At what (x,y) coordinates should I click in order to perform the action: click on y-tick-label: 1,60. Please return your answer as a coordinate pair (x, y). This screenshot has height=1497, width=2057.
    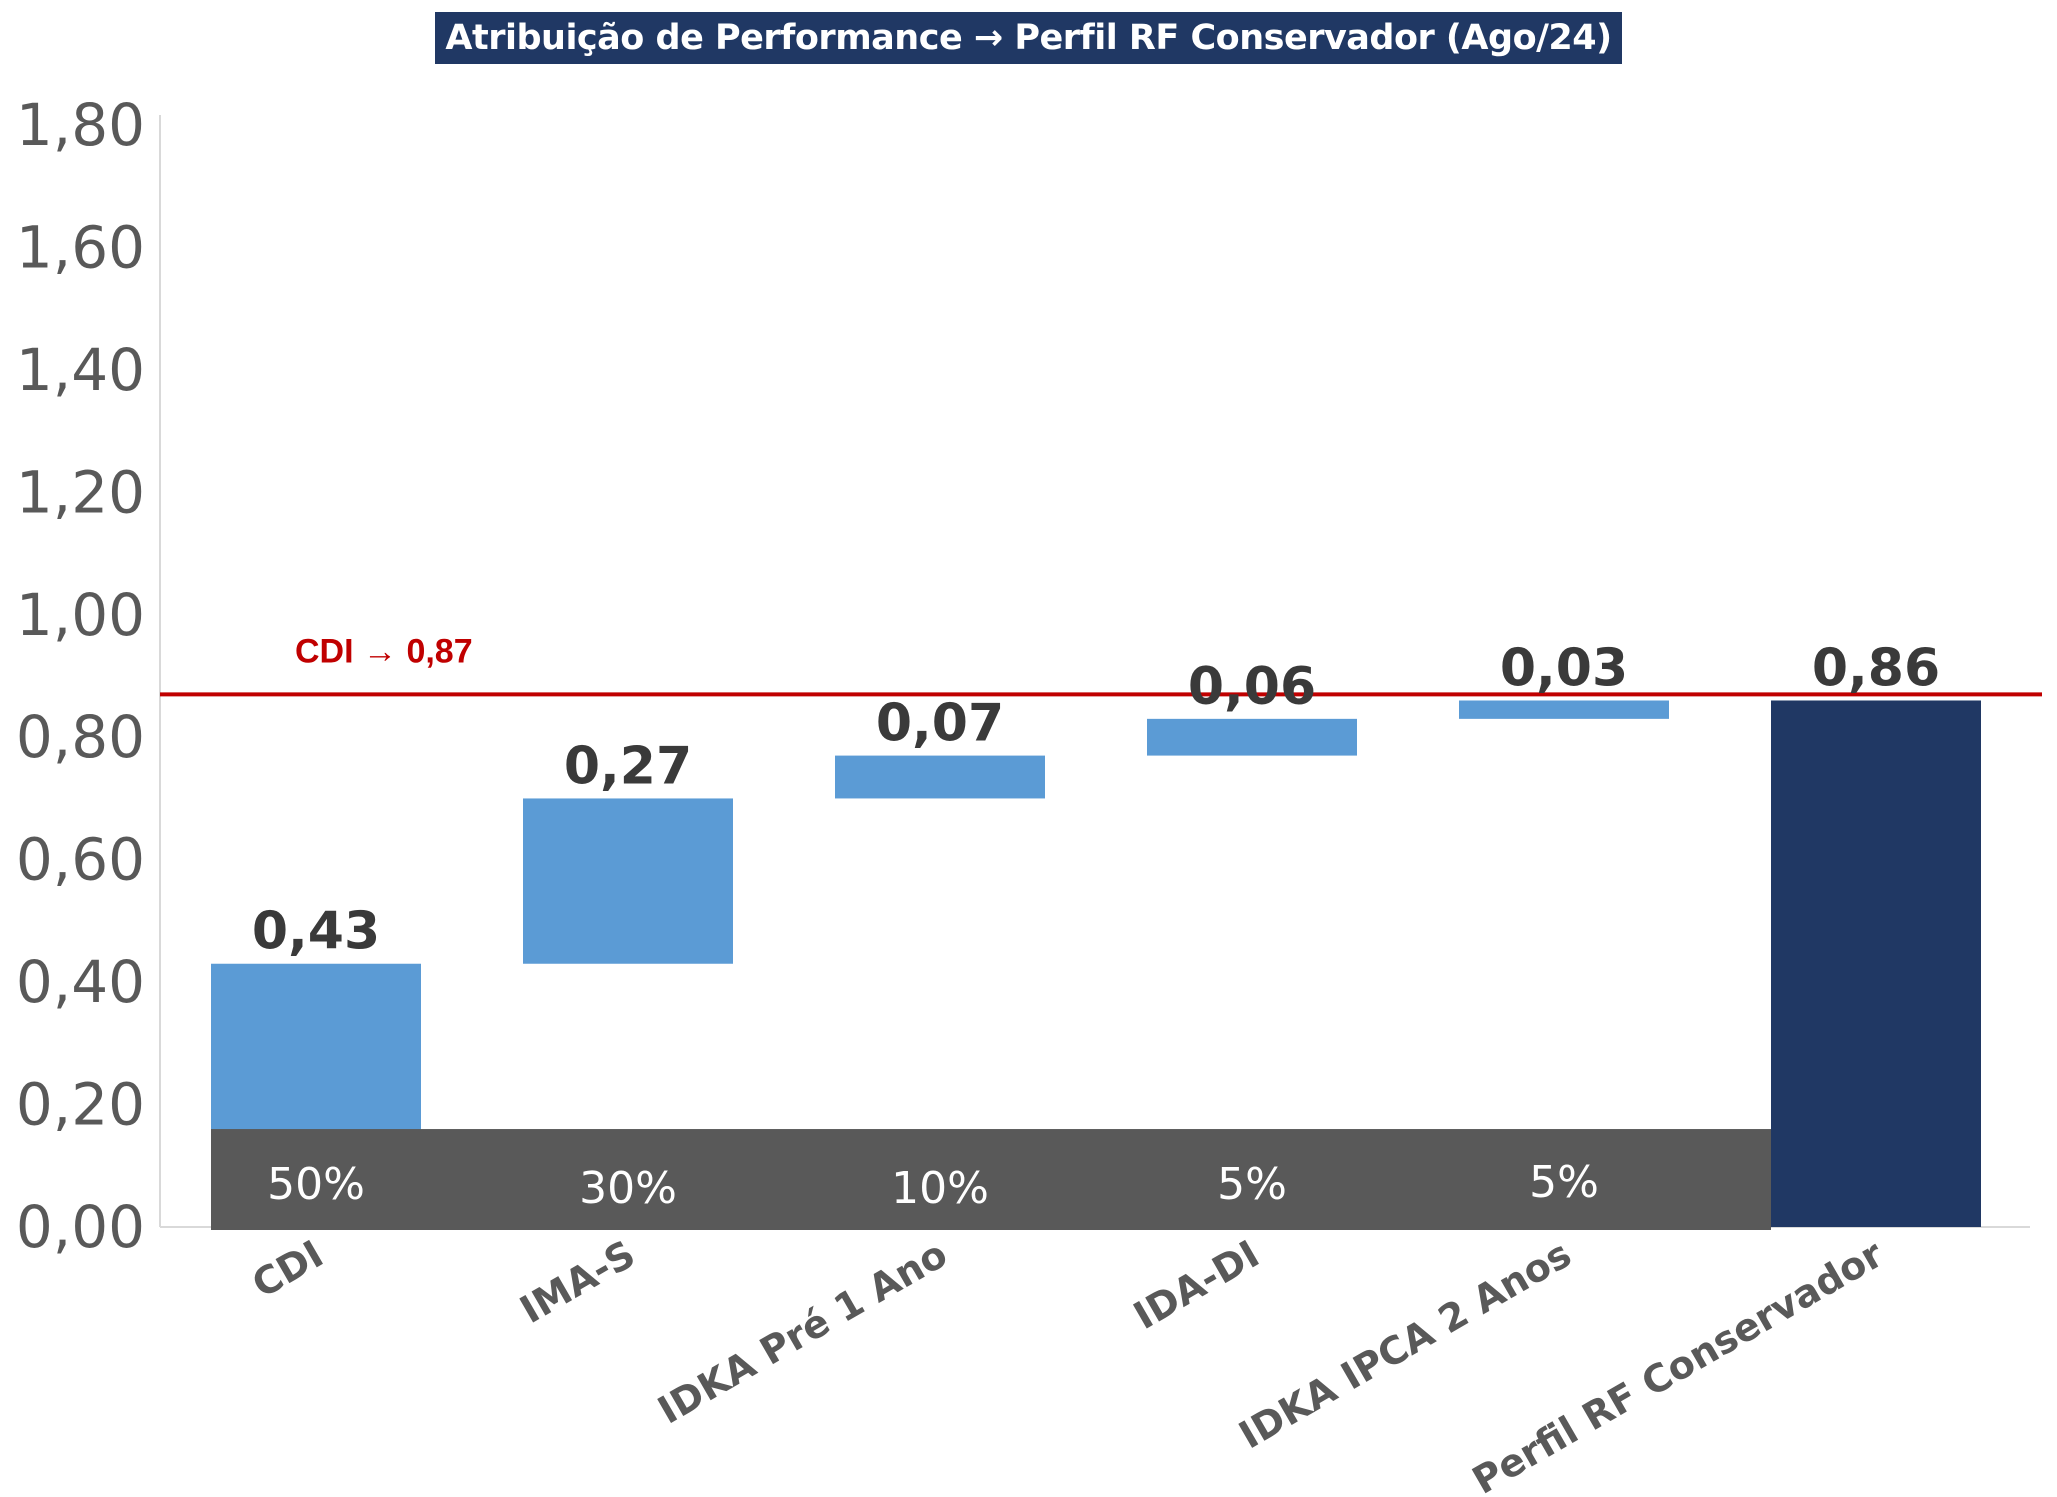
    Looking at the image, I should click on (80, 247).